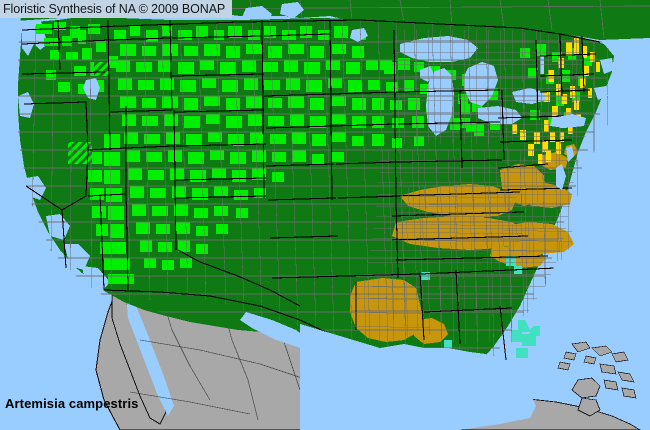 The image size is (650, 430). Describe the element at coordinates (72, 403) in the screenshot. I see `species-name-label: Artemisia campestris` at that location.